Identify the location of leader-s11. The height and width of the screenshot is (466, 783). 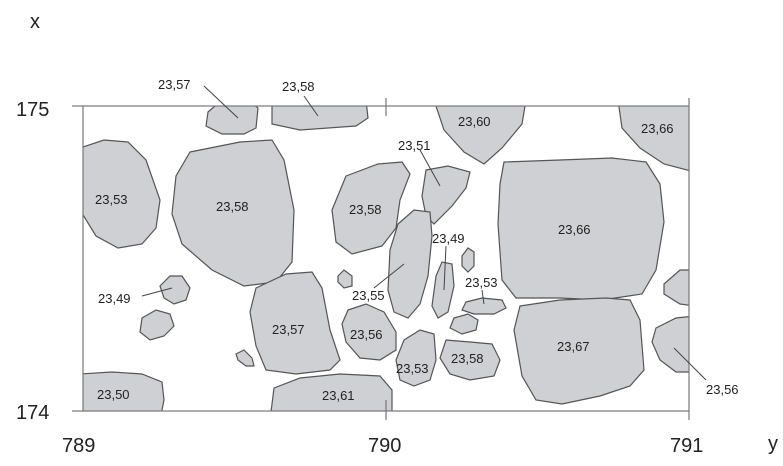
(389, 276).